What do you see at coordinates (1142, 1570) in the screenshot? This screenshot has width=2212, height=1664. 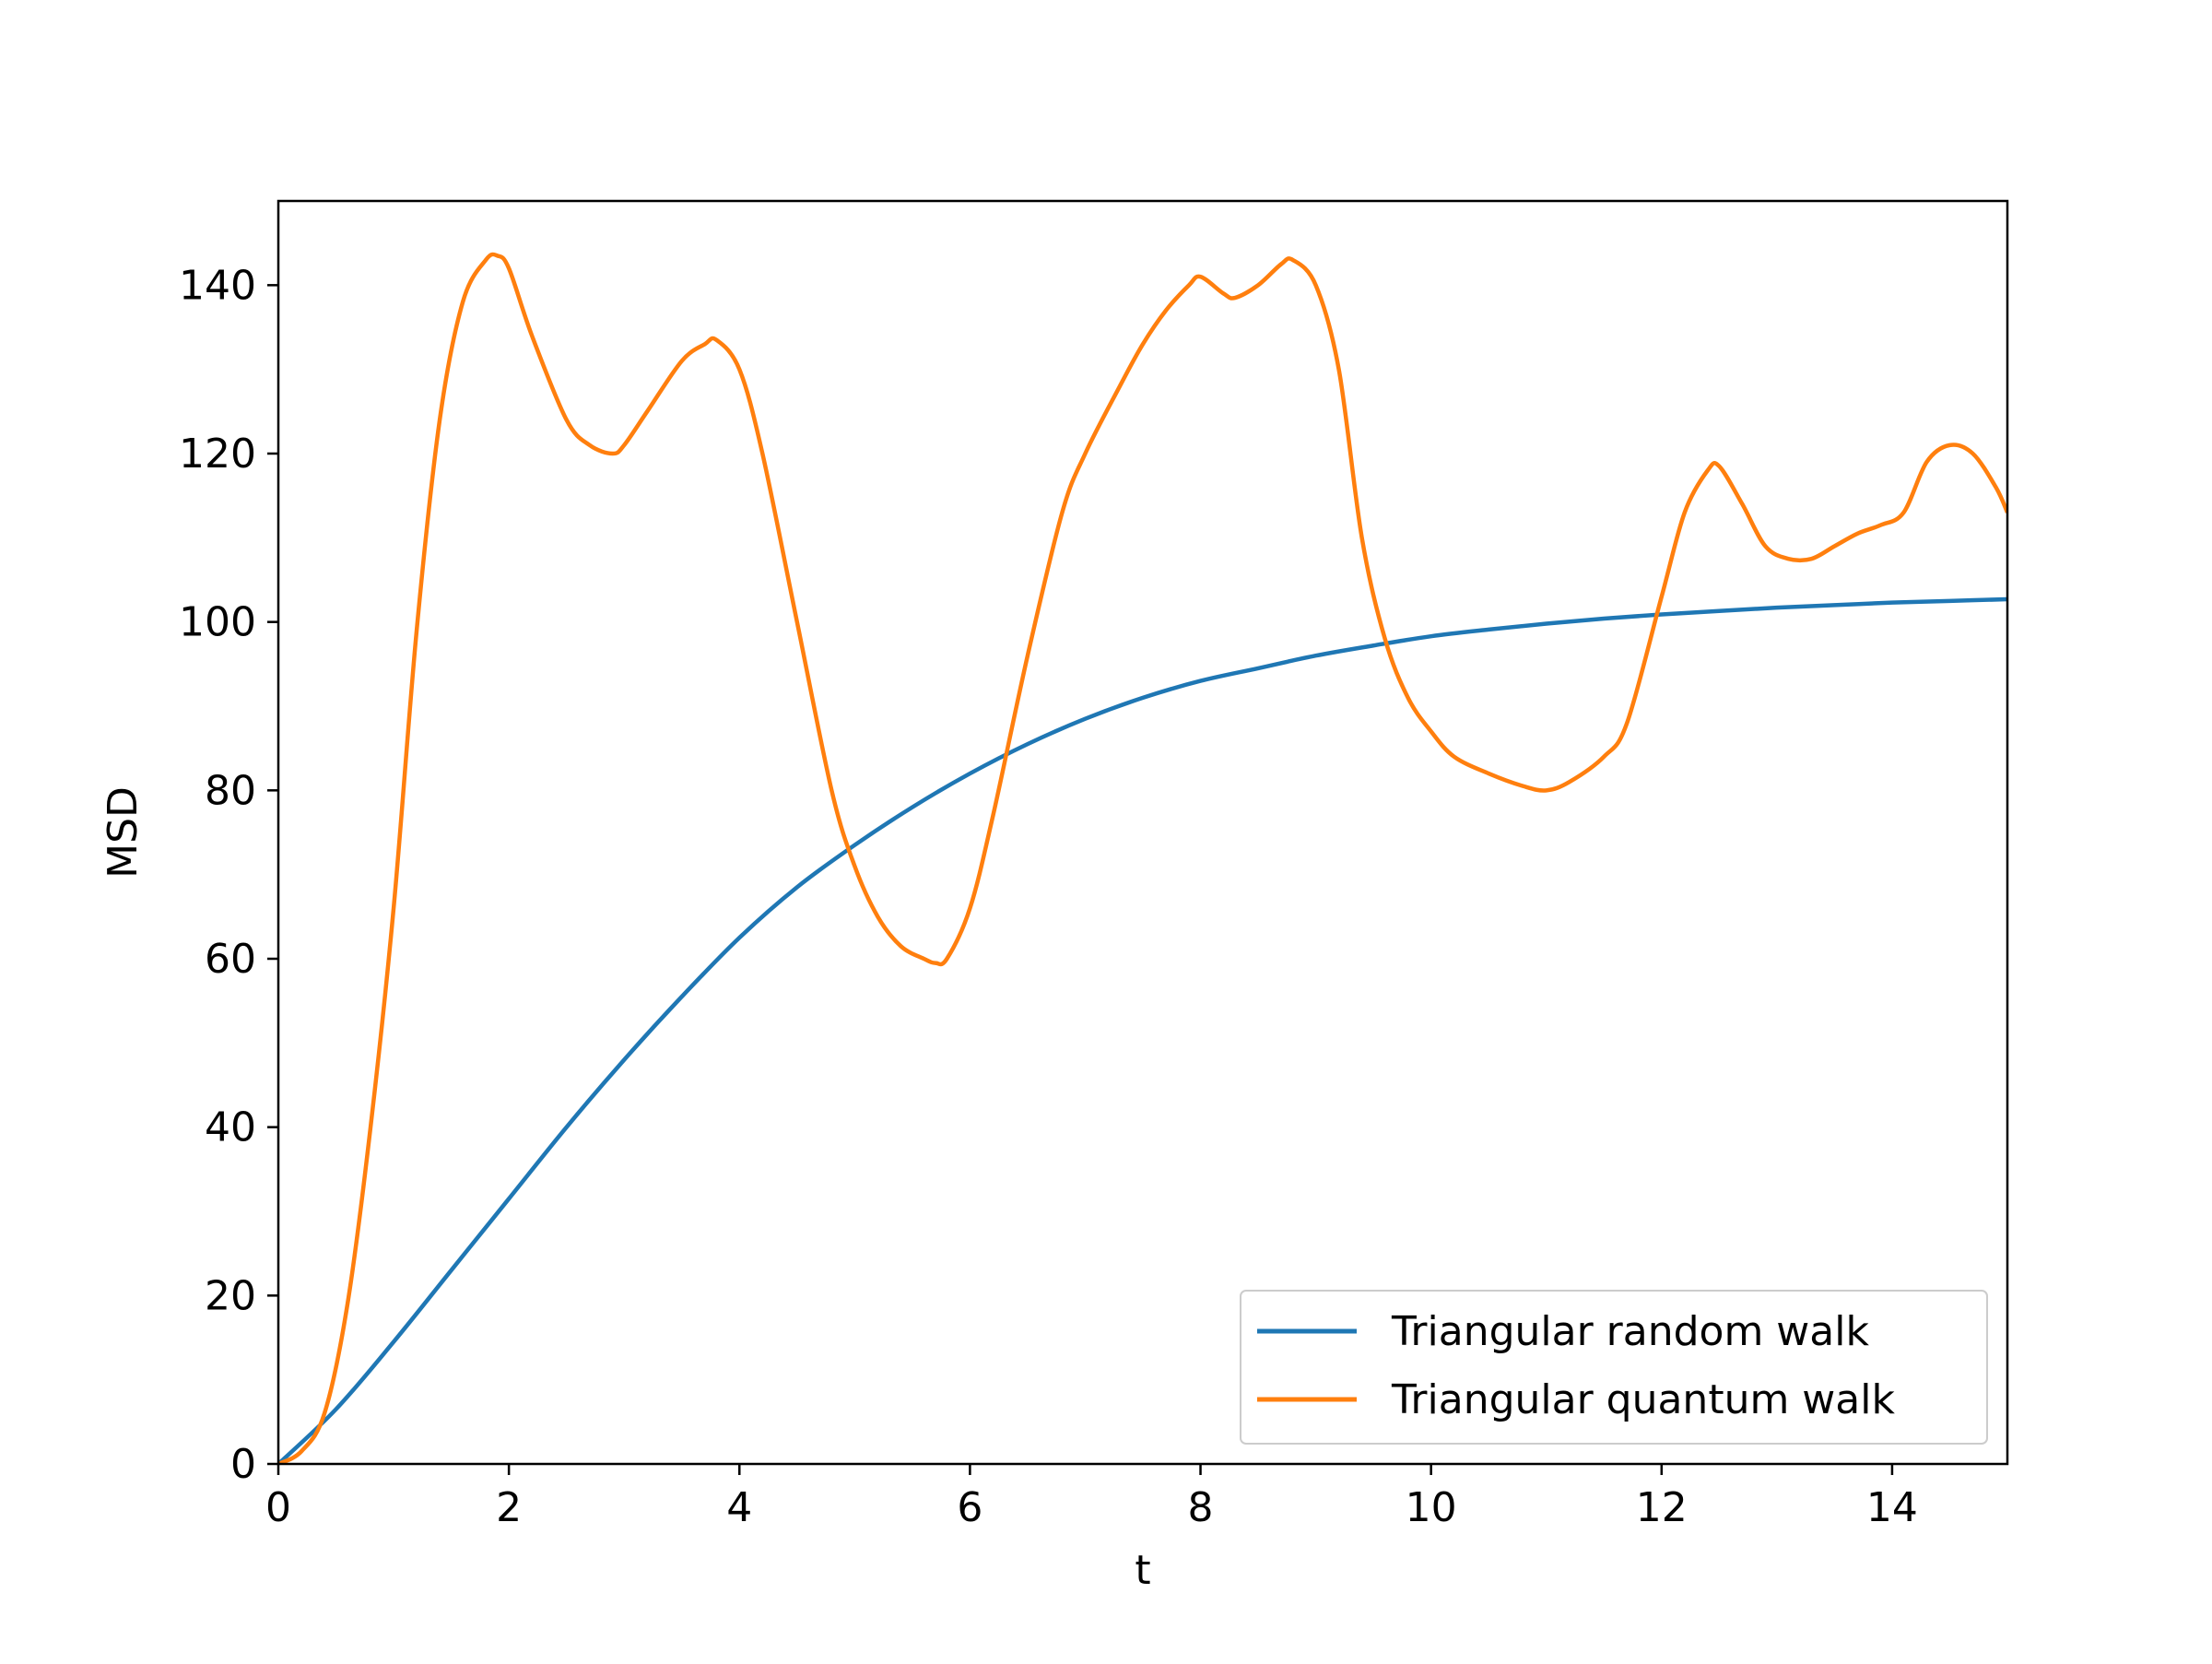 I see `x-axis-label: t` at bounding box center [1142, 1570].